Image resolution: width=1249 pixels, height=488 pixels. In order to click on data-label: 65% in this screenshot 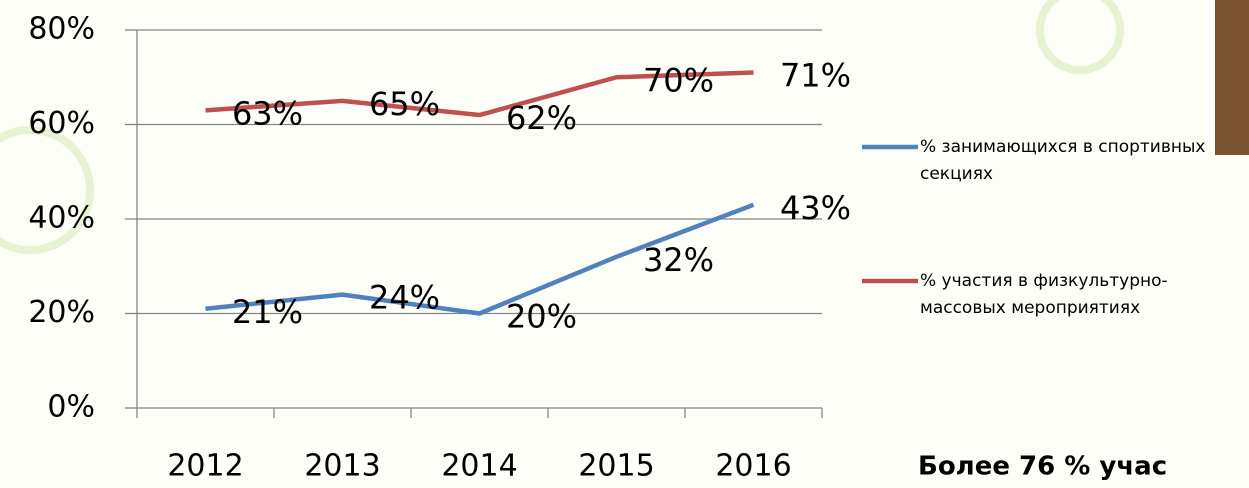, I will do `click(404, 104)`.